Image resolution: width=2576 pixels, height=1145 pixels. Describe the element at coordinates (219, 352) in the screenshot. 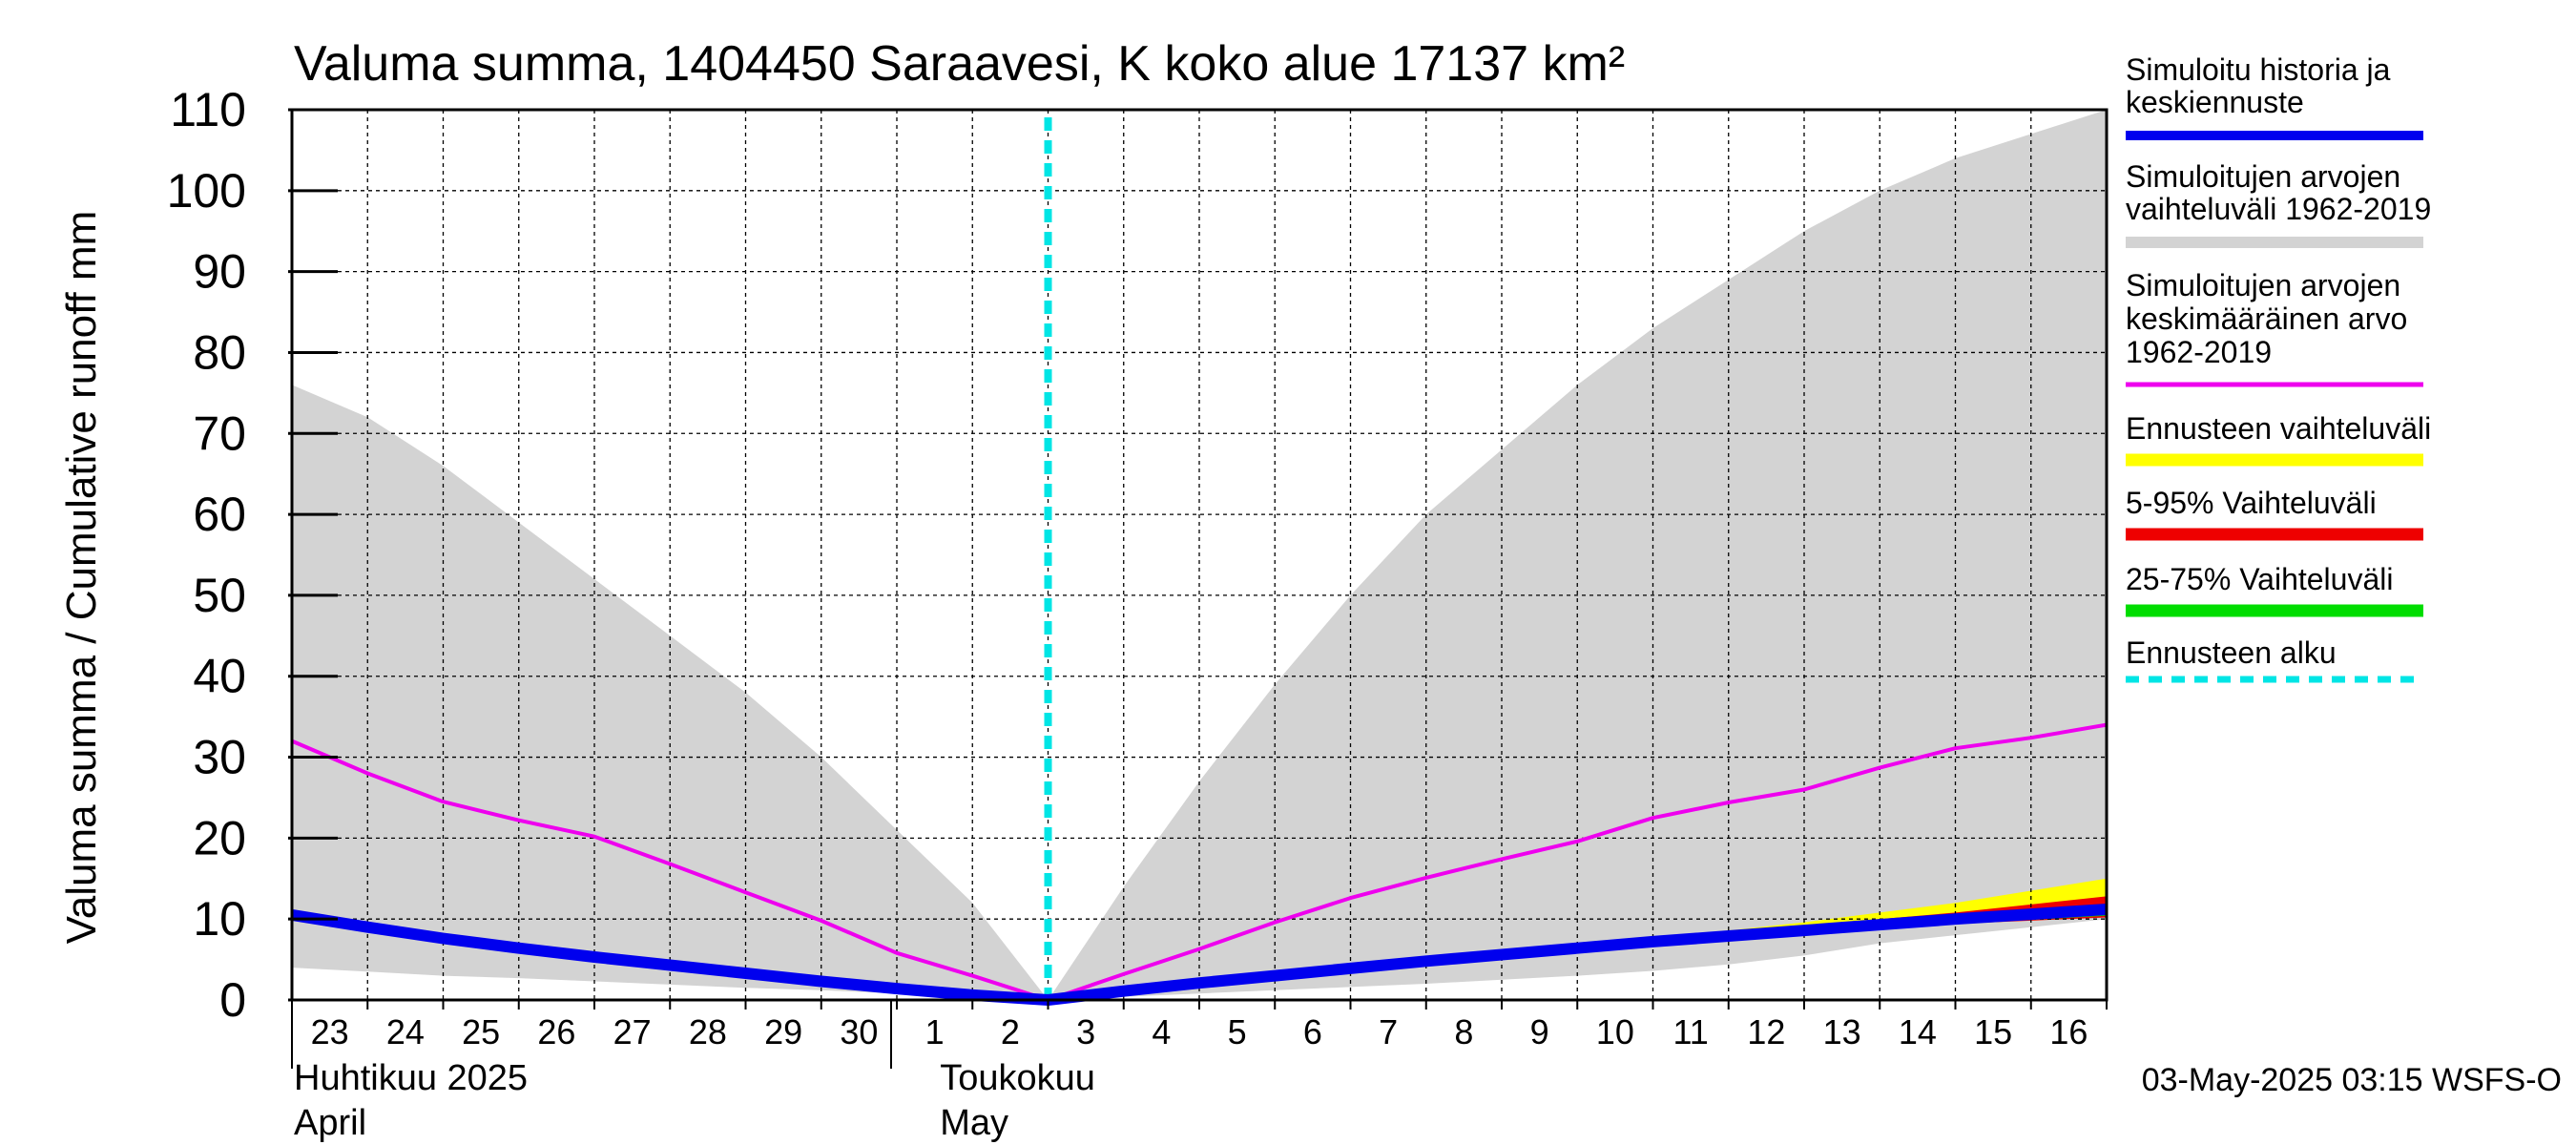

I see `y-tick-label: 80` at that location.